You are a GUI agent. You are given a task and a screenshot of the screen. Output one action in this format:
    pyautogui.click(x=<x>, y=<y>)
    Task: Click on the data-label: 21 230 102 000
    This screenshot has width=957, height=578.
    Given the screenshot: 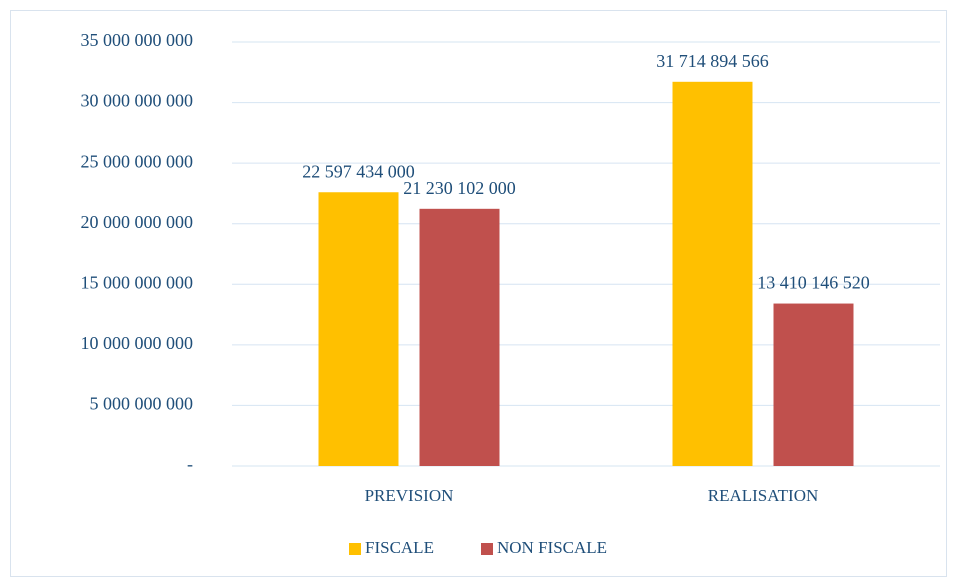 What is the action you would take?
    pyautogui.click(x=459, y=188)
    